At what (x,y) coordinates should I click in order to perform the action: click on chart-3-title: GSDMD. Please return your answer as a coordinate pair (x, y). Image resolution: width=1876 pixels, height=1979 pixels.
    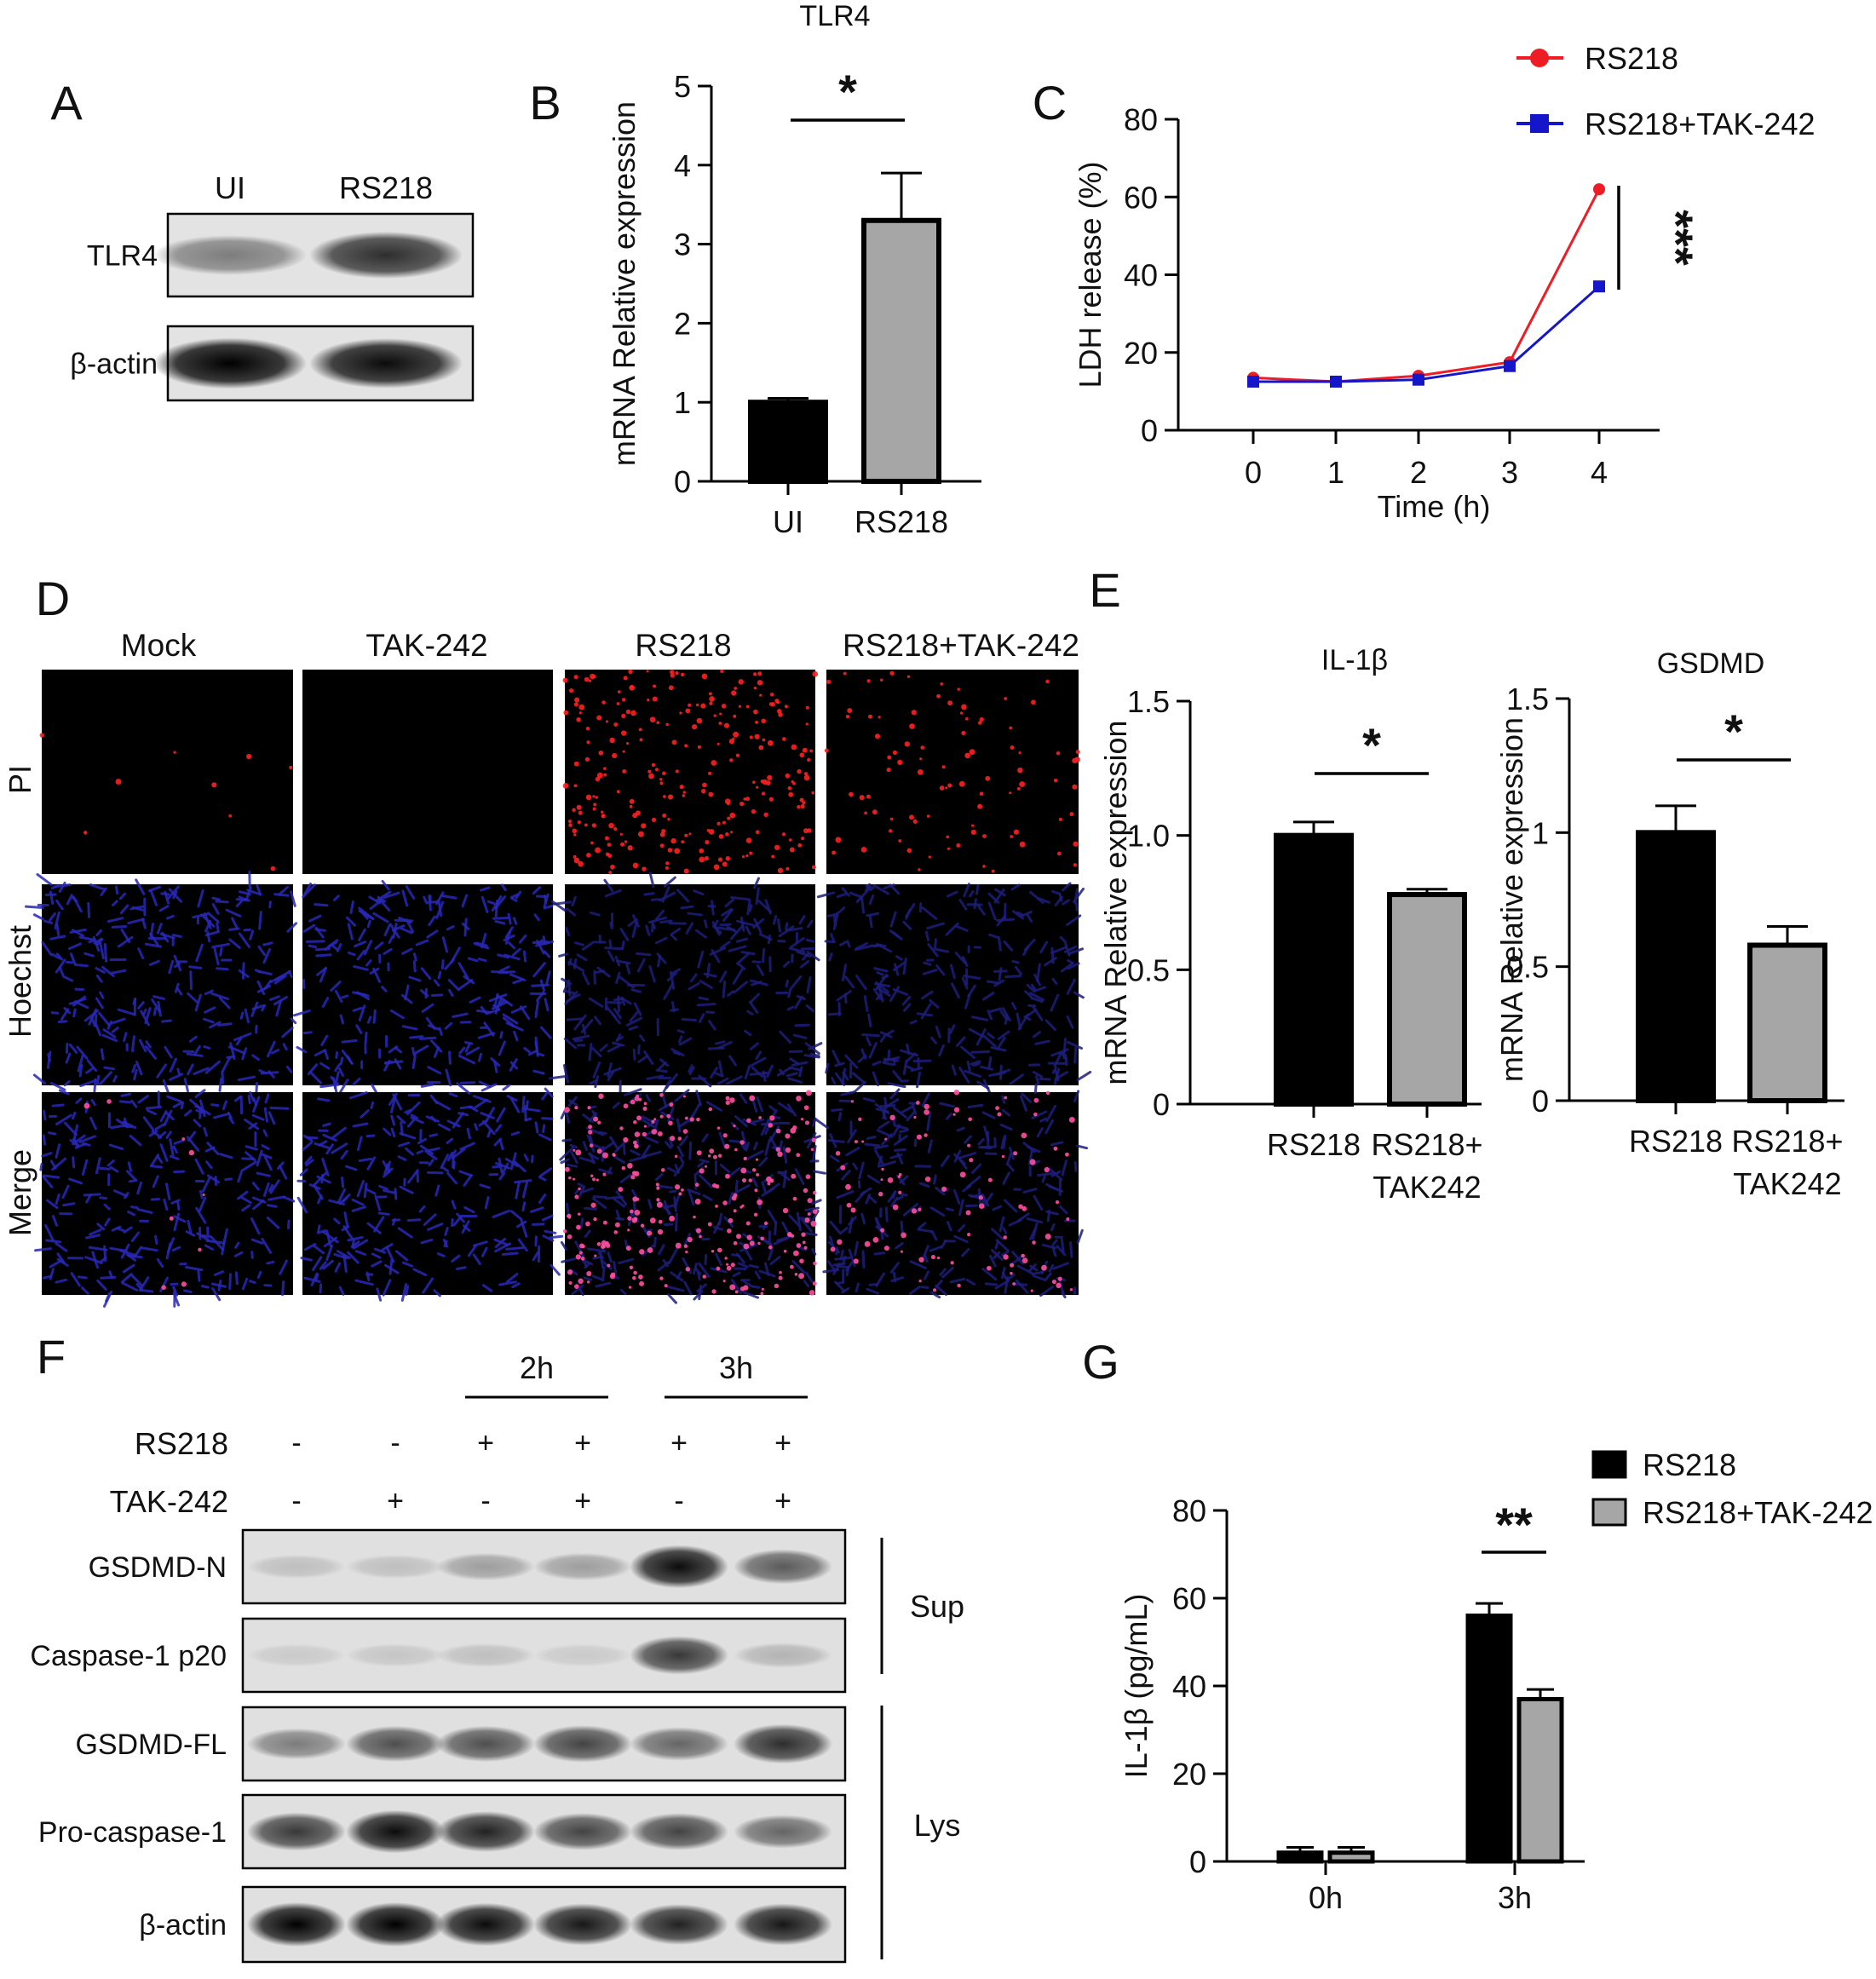
    Looking at the image, I should click on (1711, 663).